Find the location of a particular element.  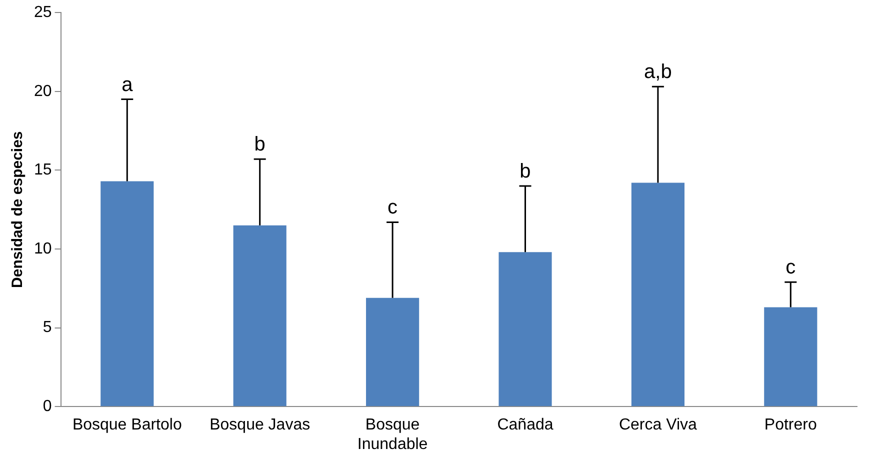

x-tick-label: Cerca Viva is located at coordinates (658, 425).